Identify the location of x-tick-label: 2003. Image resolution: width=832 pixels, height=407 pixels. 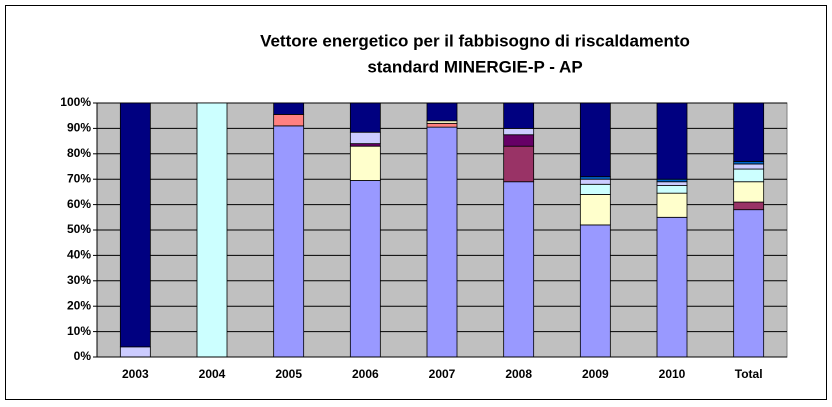
(135, 374).